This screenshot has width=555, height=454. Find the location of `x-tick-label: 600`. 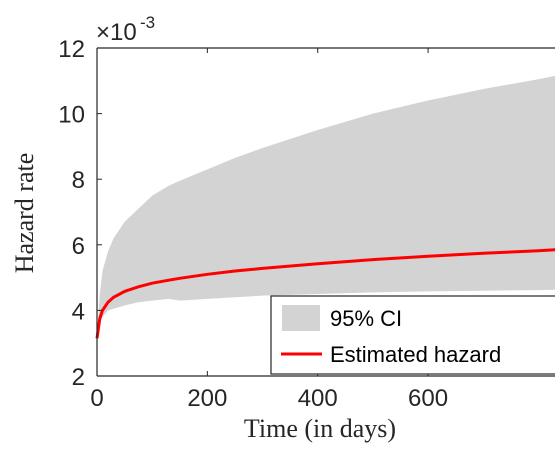

x-tick-label: 600 is located at coordinates (428, 398).